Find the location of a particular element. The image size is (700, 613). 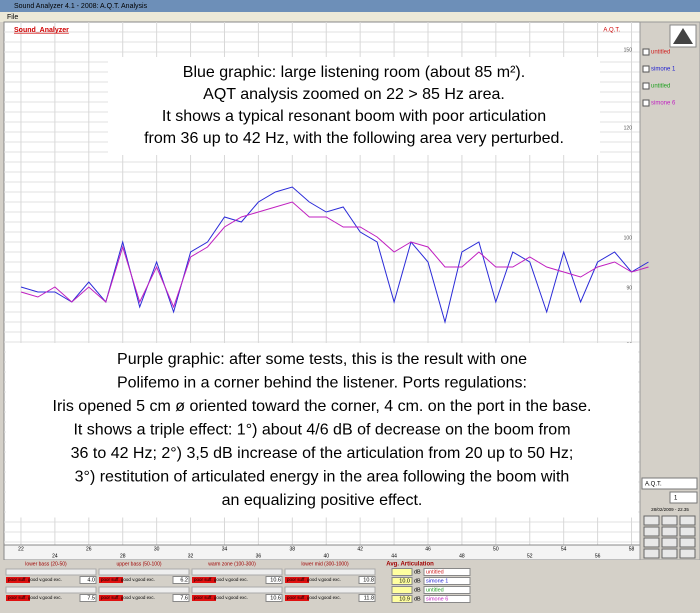

x-tick-label: 52 is located at coordinates (530, 556).